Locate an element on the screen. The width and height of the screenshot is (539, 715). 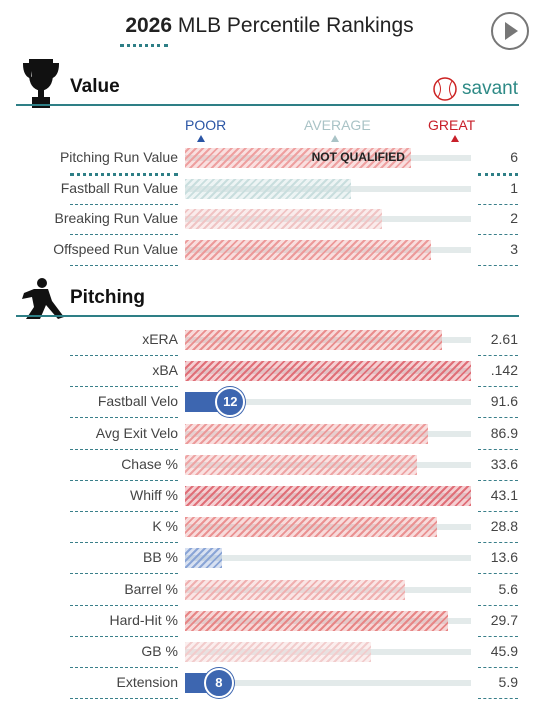
title: MLB Percentile Rankings is located at coordinates (295, 25).